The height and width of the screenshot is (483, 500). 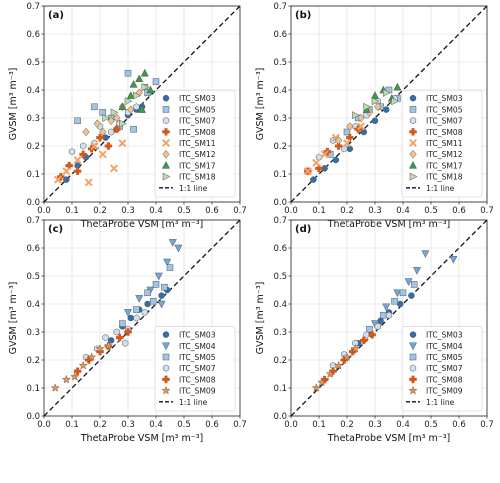 I want to click on legend-label: ITC_SM09, so click(x=197, y=391).